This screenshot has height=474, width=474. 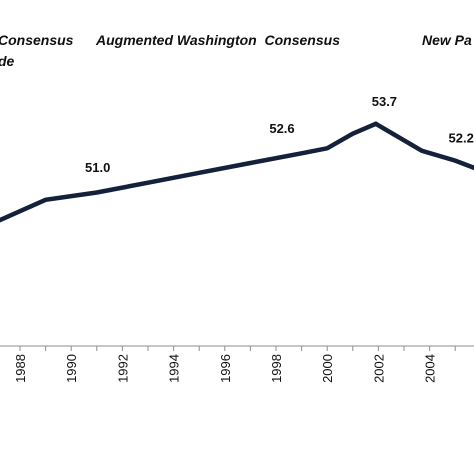 I want to click on x-tick-label: 1988, so click(x=20, y=368).